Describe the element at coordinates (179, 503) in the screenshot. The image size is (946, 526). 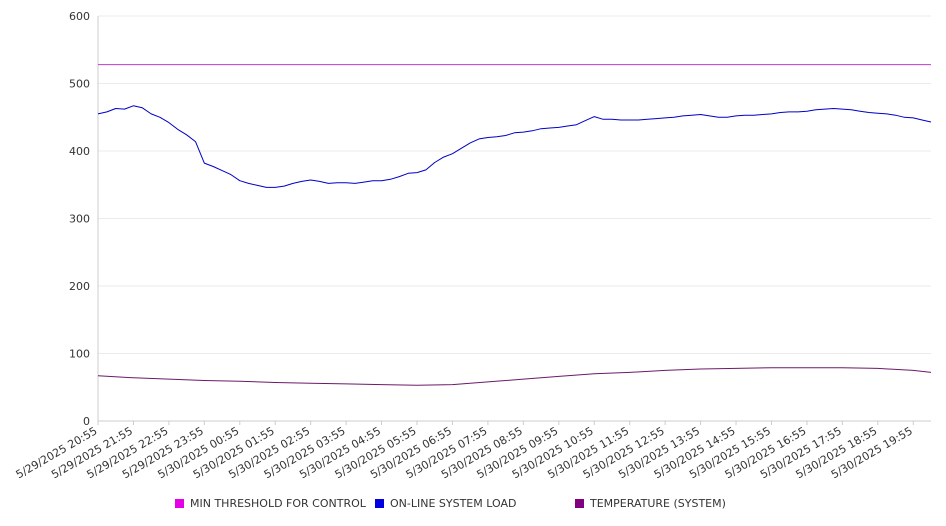
I see `legend-swatch-min-threshold` at that location.